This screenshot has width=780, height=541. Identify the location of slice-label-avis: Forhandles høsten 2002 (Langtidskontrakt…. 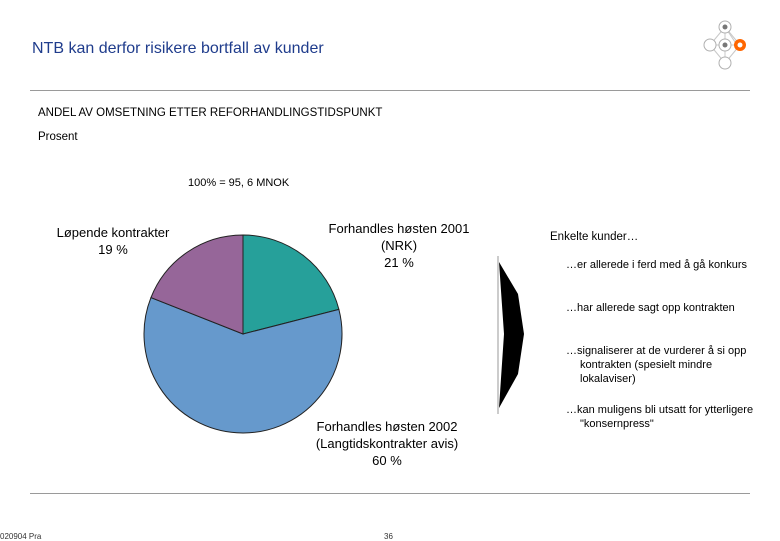
(387, 443).